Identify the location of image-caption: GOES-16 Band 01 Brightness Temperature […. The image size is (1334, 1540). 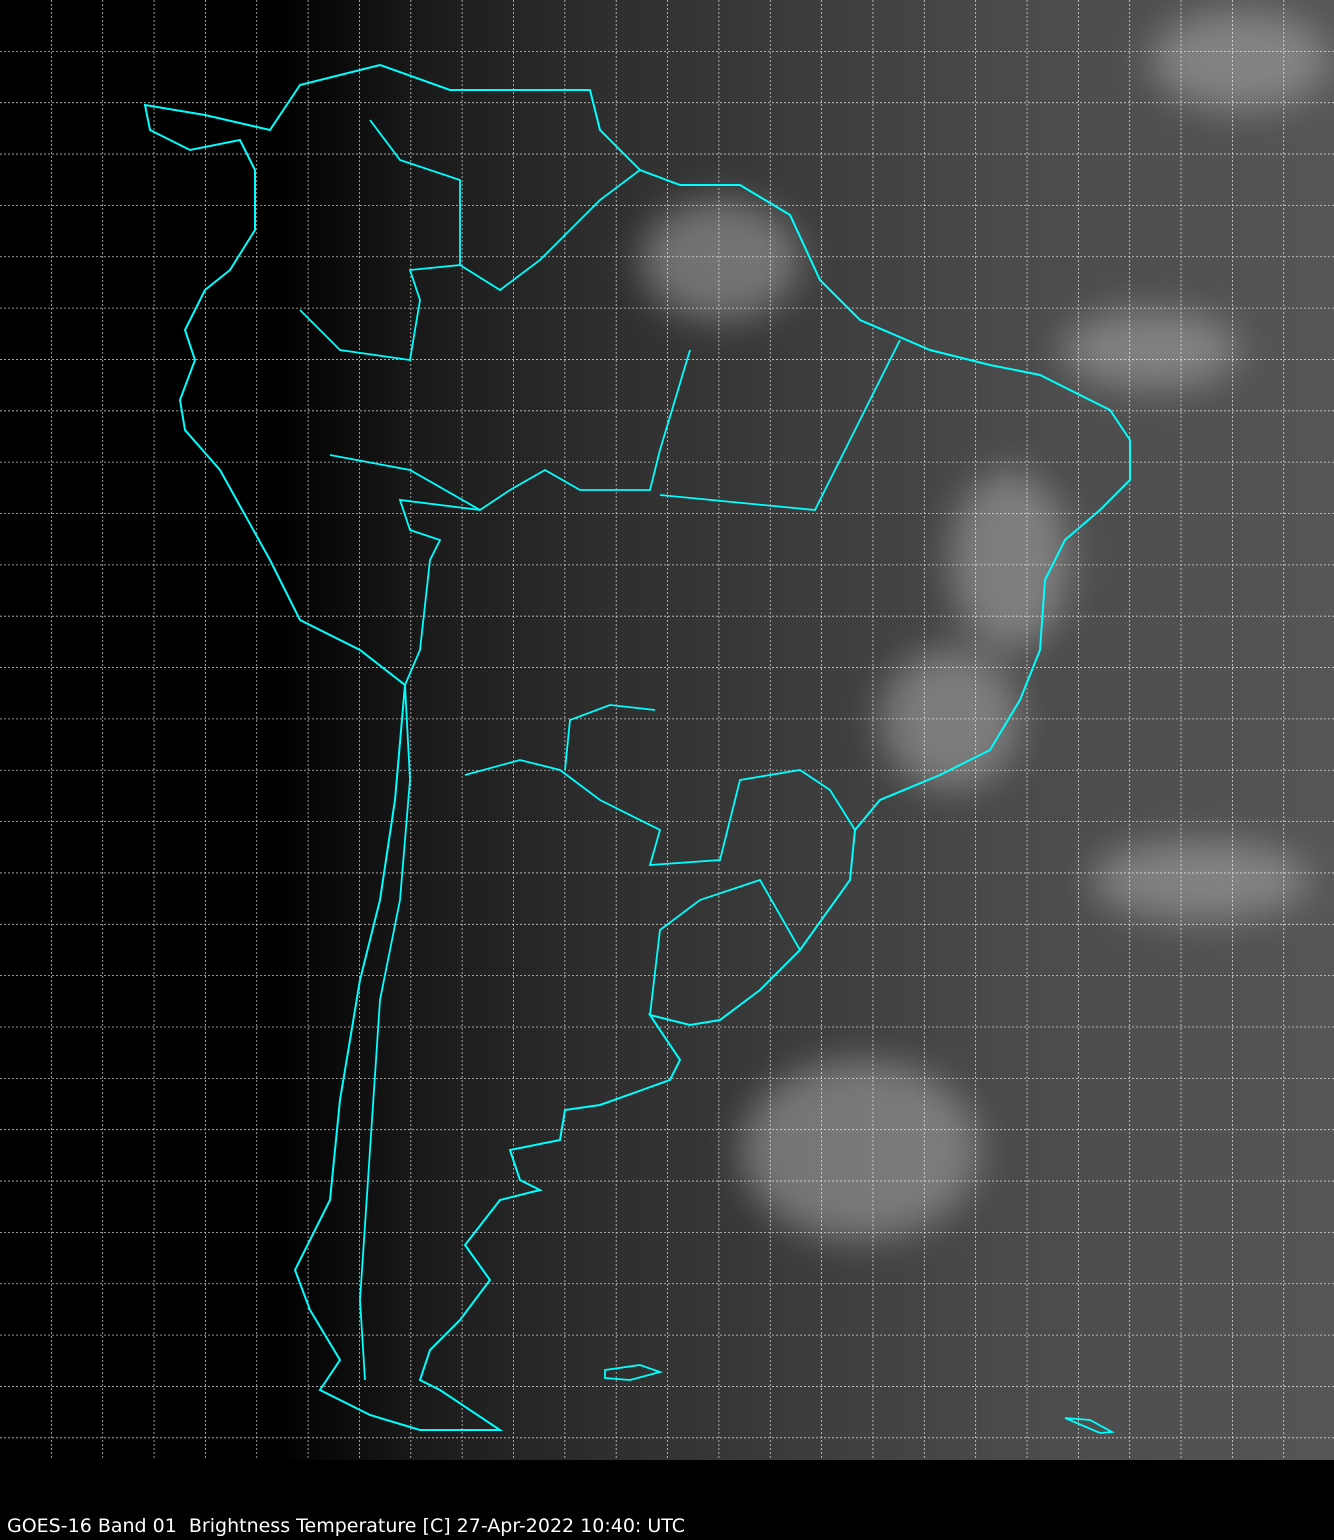
(346, 1526).